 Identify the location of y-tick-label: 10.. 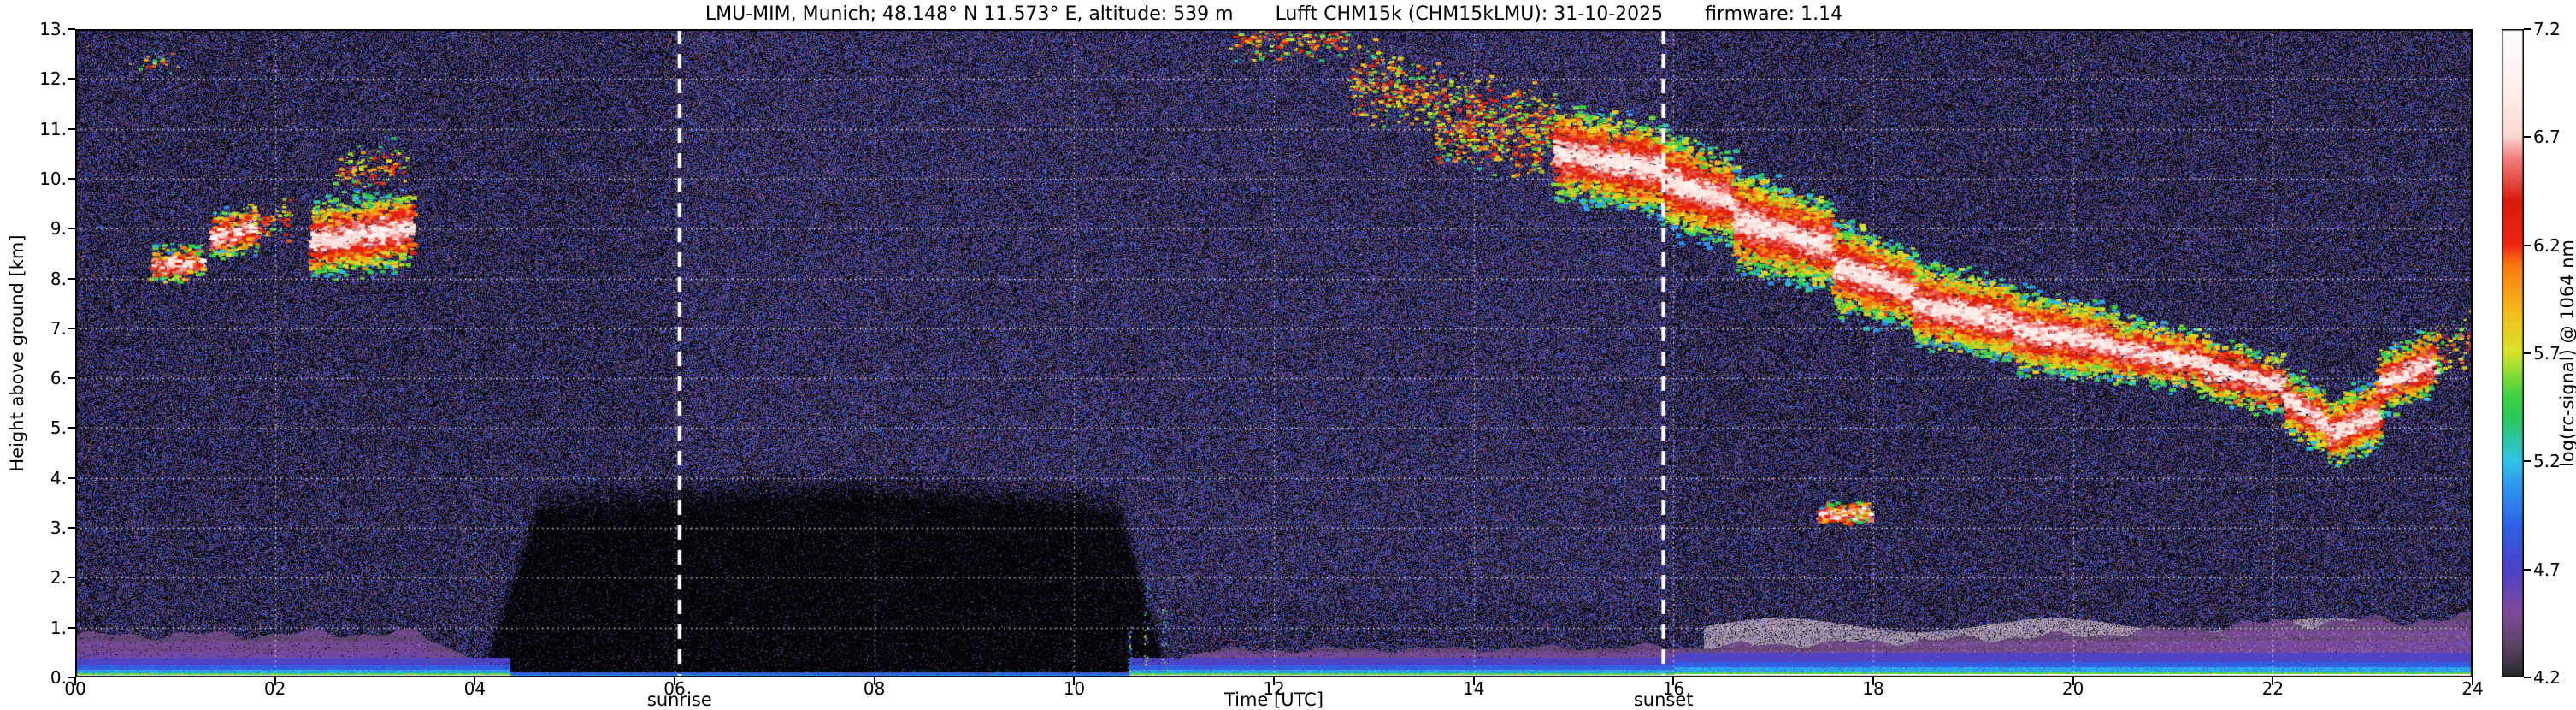
(53, 178).